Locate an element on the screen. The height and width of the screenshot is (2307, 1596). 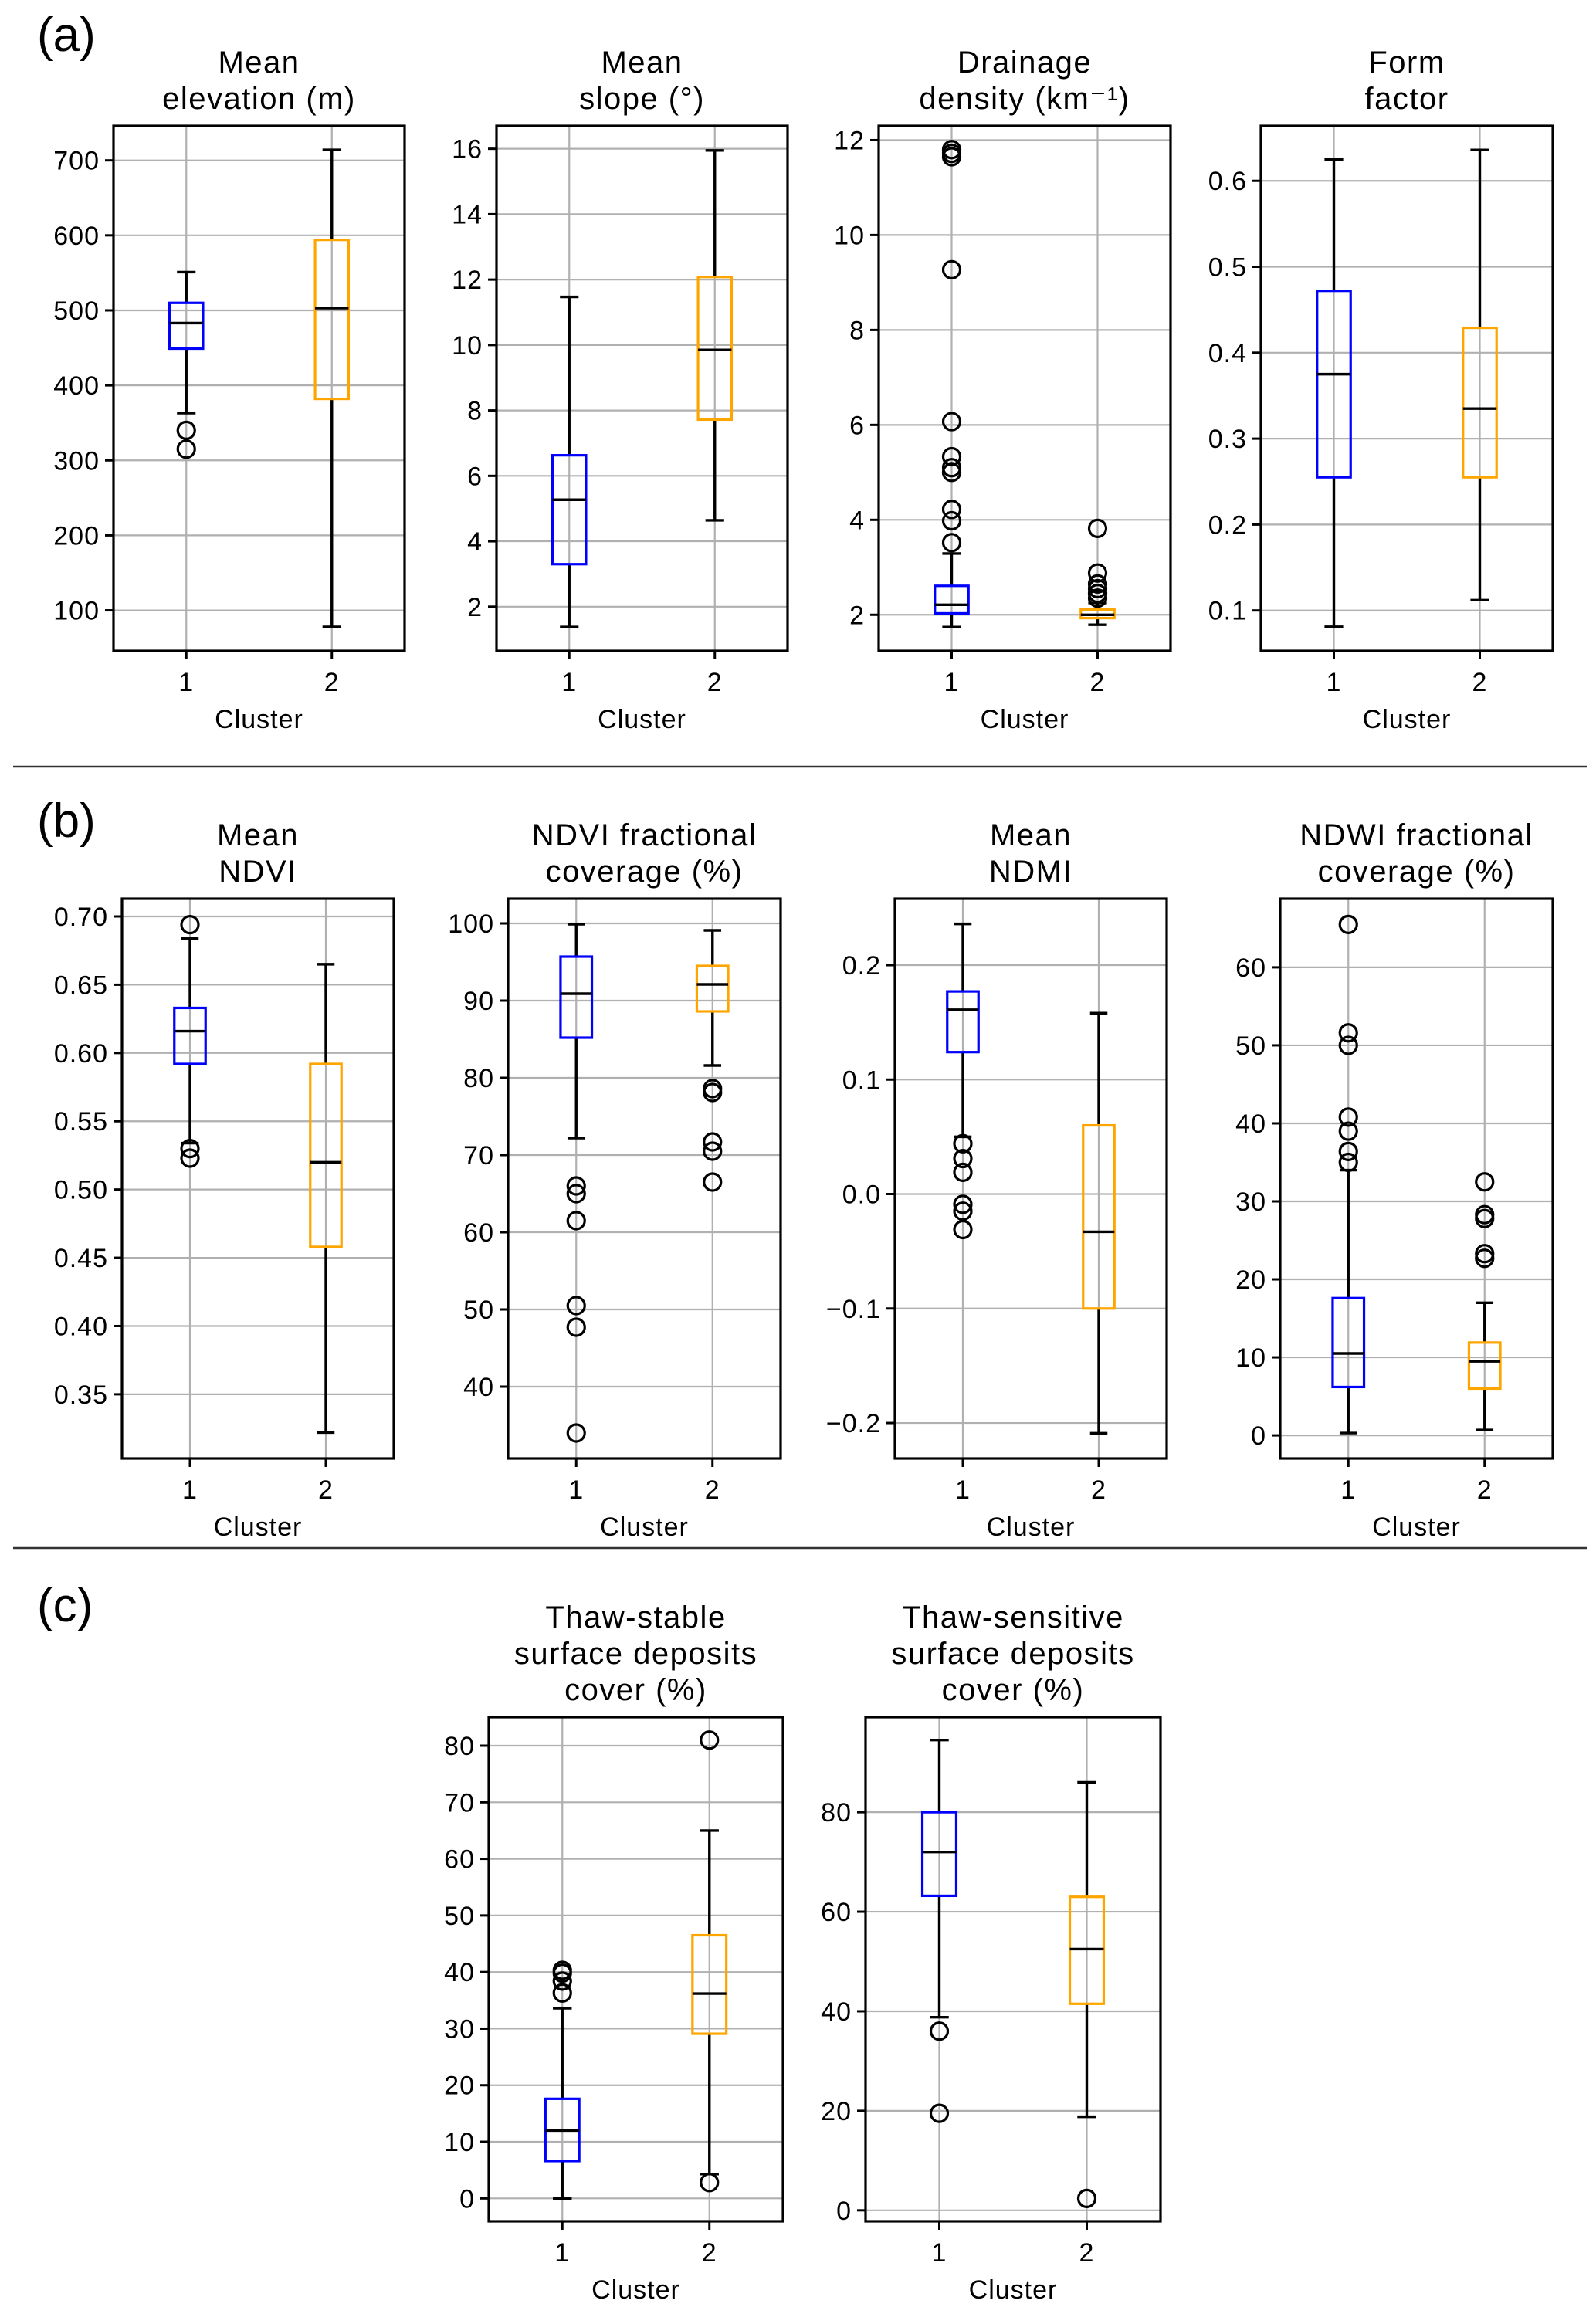
y-tick-label: 12 is located at coordinates (467, 280).